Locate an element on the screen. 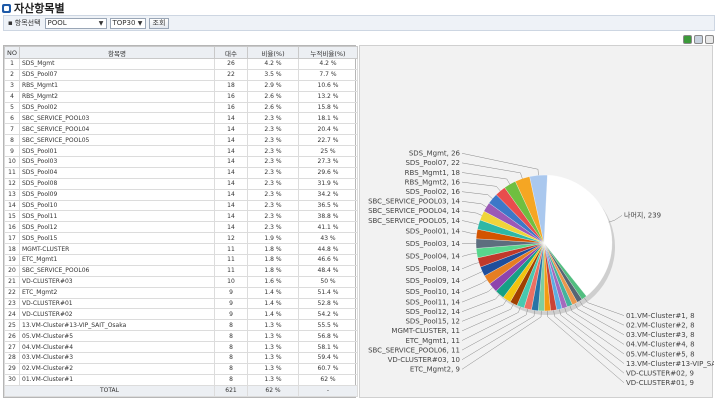 The width and height of the screenshot is (717, 401). column-header: 누적비율(%) is located at coordinates (328, 52).